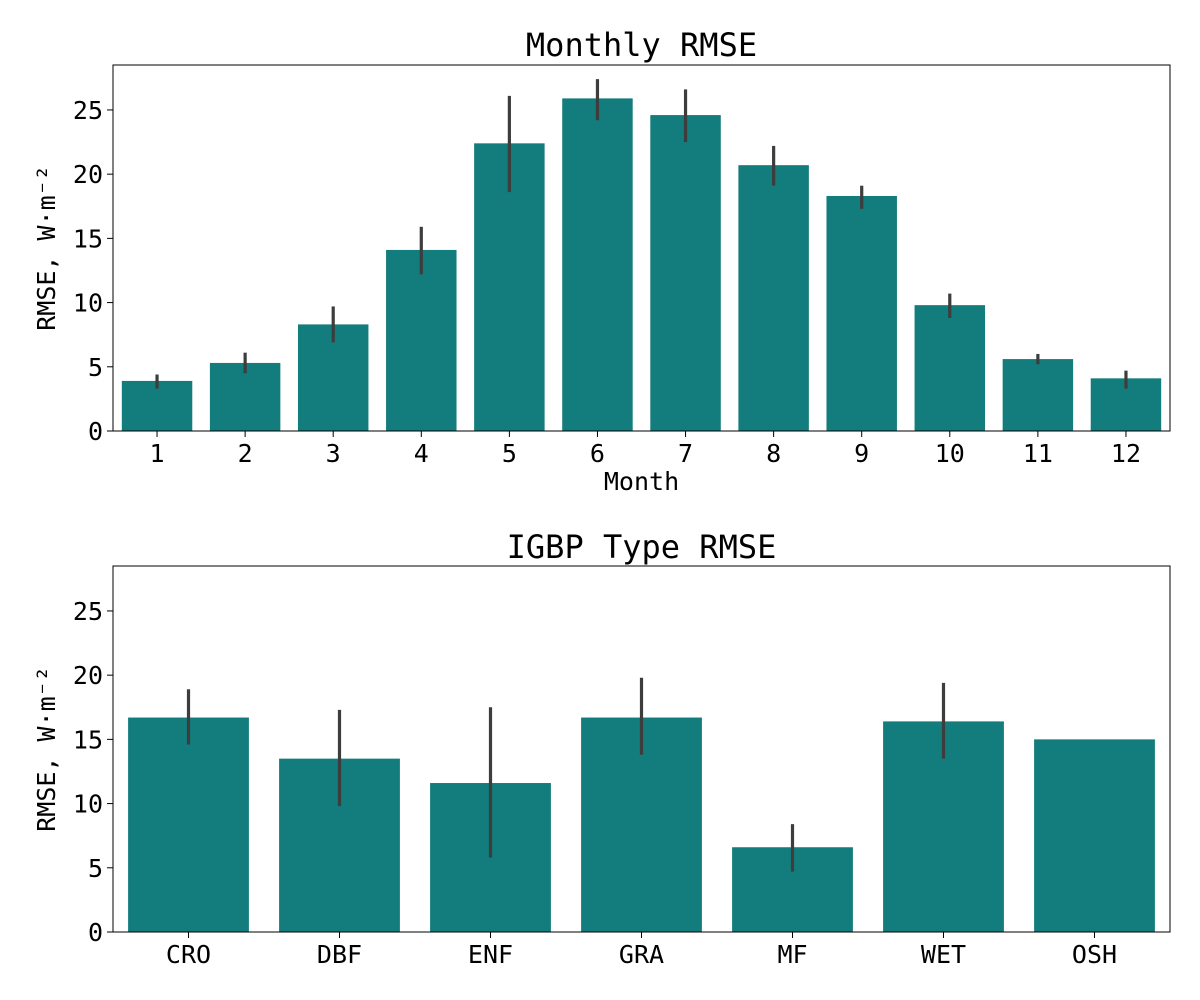  Describe the element at coordinates (943, 954) in the screenshot. I see `x-tick-label: WET` at that location.